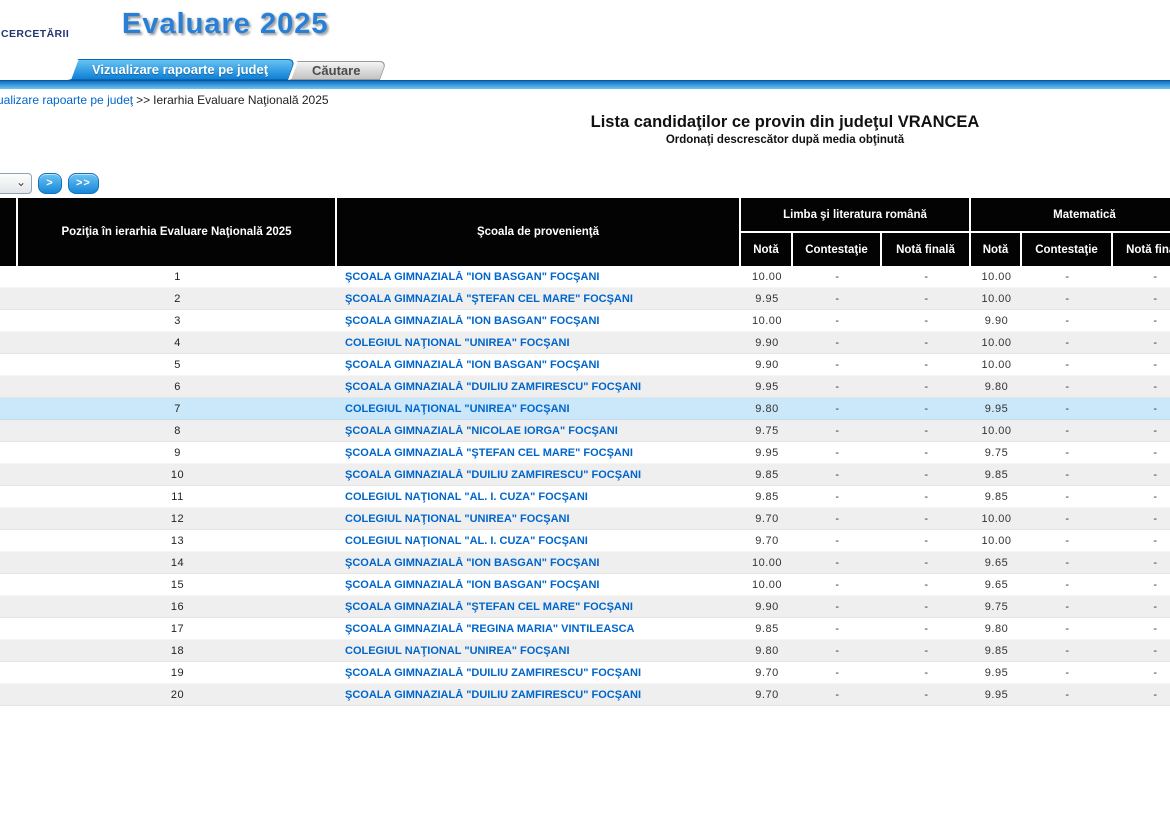  Describe the element at coordinates (767, 276) in the screenshot. I see `cell-ro-grade: 10.00` at that location.